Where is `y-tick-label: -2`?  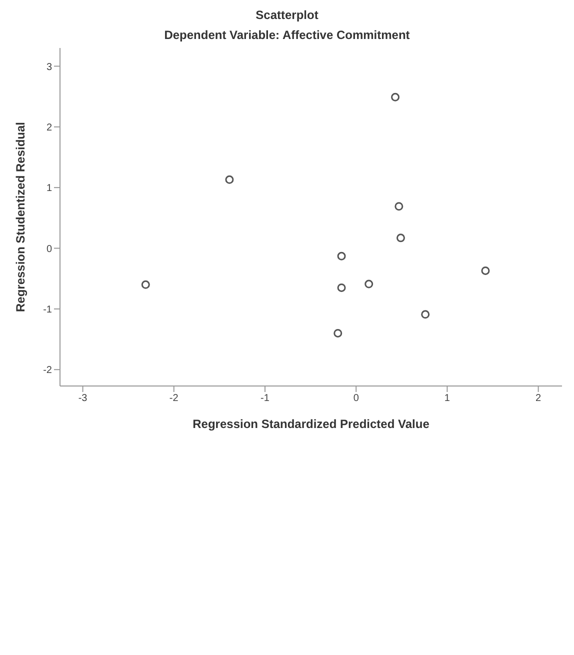
y-tick-label: -2 is located at coordinates (47, 370).